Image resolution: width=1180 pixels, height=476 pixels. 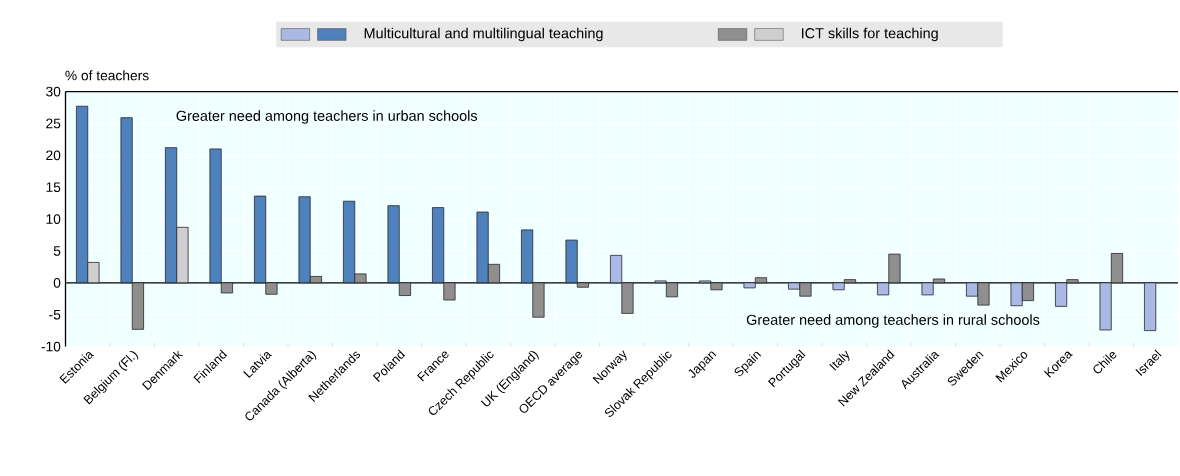 I want to click on y-tick-label: 10, so click(x=53, y=219).